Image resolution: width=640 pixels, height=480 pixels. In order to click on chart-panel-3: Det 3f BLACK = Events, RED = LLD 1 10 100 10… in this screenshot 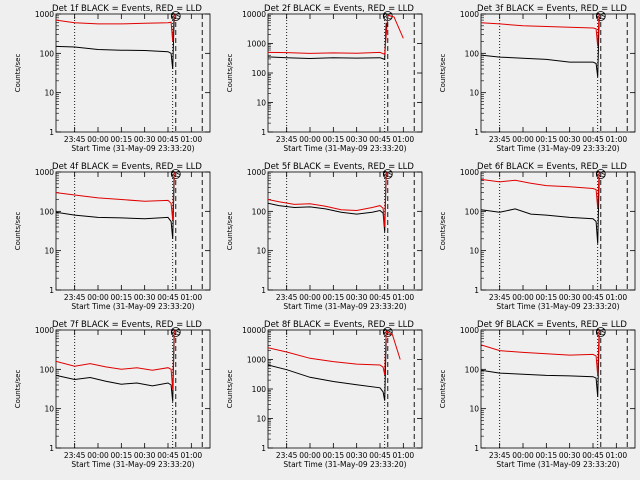, I will do `click(537, 78)`.